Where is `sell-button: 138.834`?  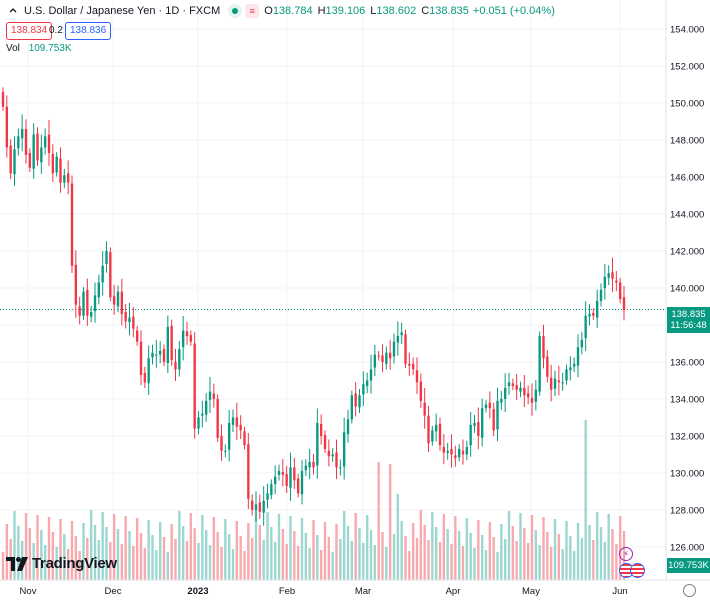 sell-button: 138.834 is located at coordinates (29, 31).